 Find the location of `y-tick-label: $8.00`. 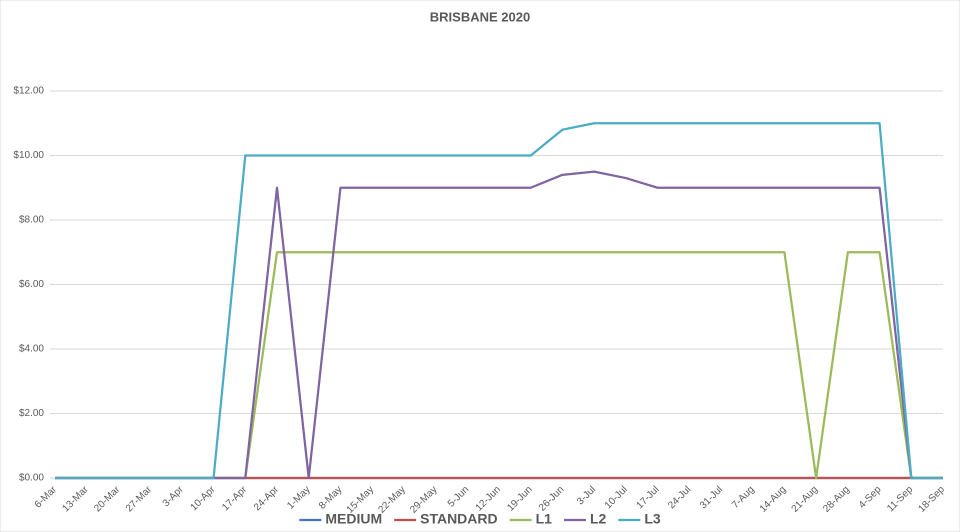

y-tick-label: $8.00 is located at coordinates (31, 220).